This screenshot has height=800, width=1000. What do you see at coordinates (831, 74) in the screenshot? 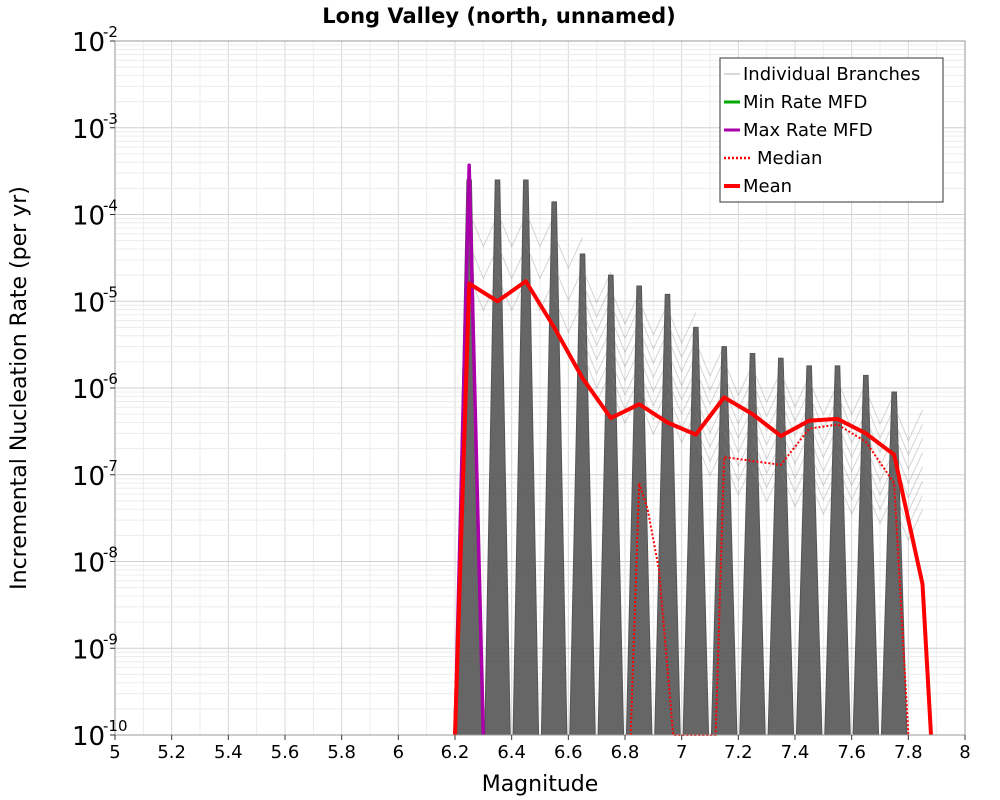
I see `legend-label: Individual Branches` at bounding box center [831, 74].